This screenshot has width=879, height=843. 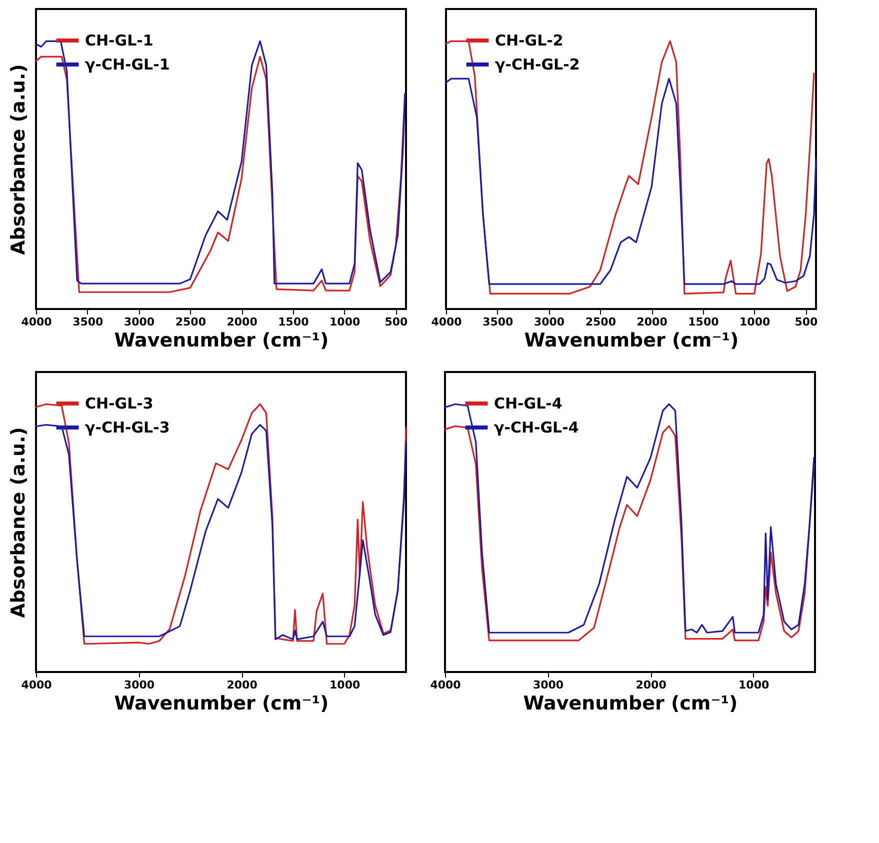 I want to click on legend-label: γ-CH-GL-2, so click(x=537, y=65).